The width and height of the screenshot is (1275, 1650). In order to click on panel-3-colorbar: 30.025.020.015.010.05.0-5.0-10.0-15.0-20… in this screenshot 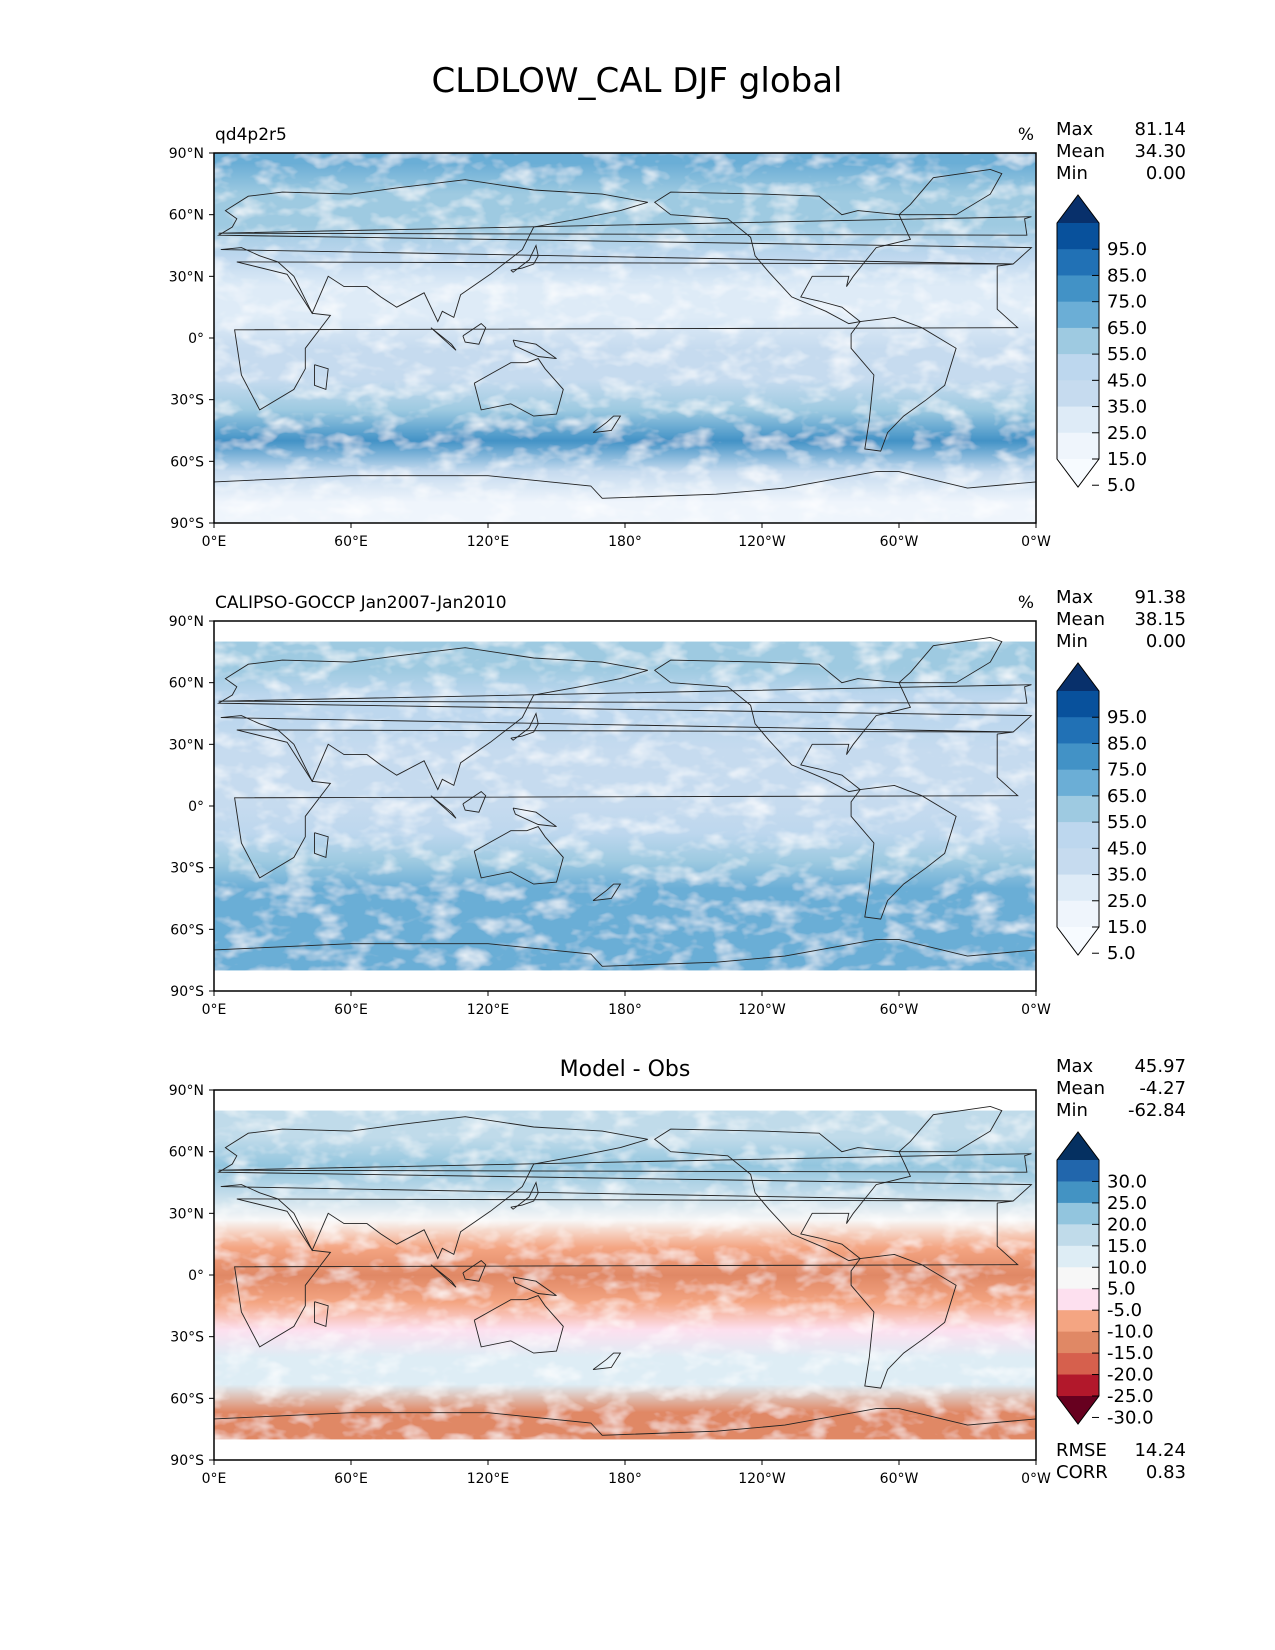, I will do `click(1105, 1279)`.